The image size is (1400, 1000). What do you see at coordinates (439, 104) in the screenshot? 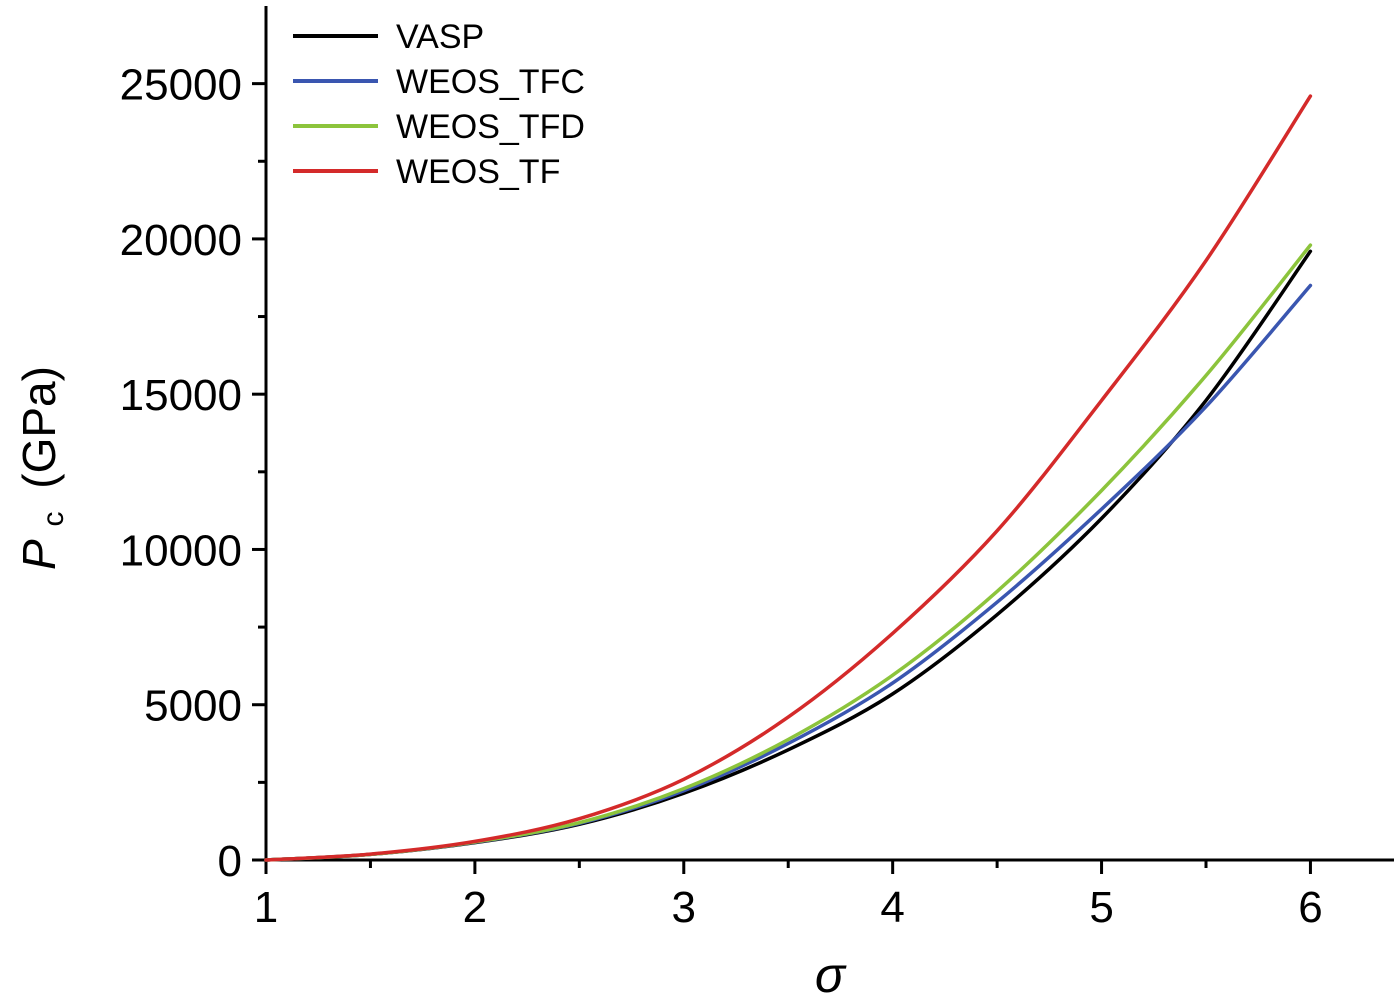
I see `legend: VASP WEOS_TFC WEOS_TFD WEOS_TF` at bounding box center [439, 104].